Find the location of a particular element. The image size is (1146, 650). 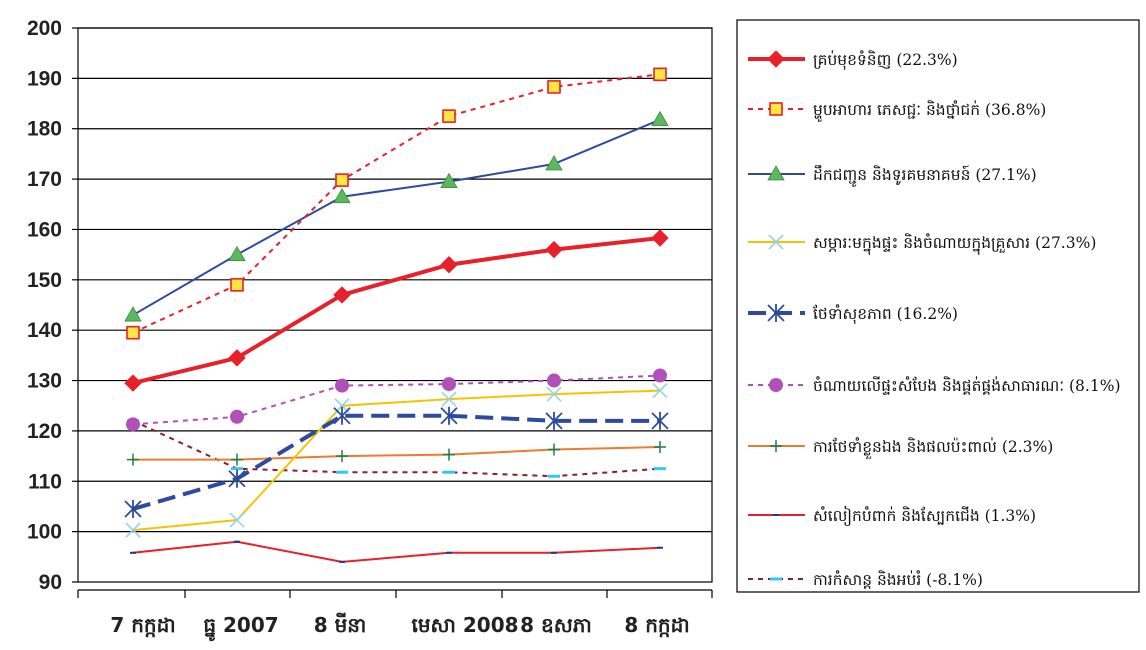

y-tick-label: 180 is located at coordinates (44, 129).